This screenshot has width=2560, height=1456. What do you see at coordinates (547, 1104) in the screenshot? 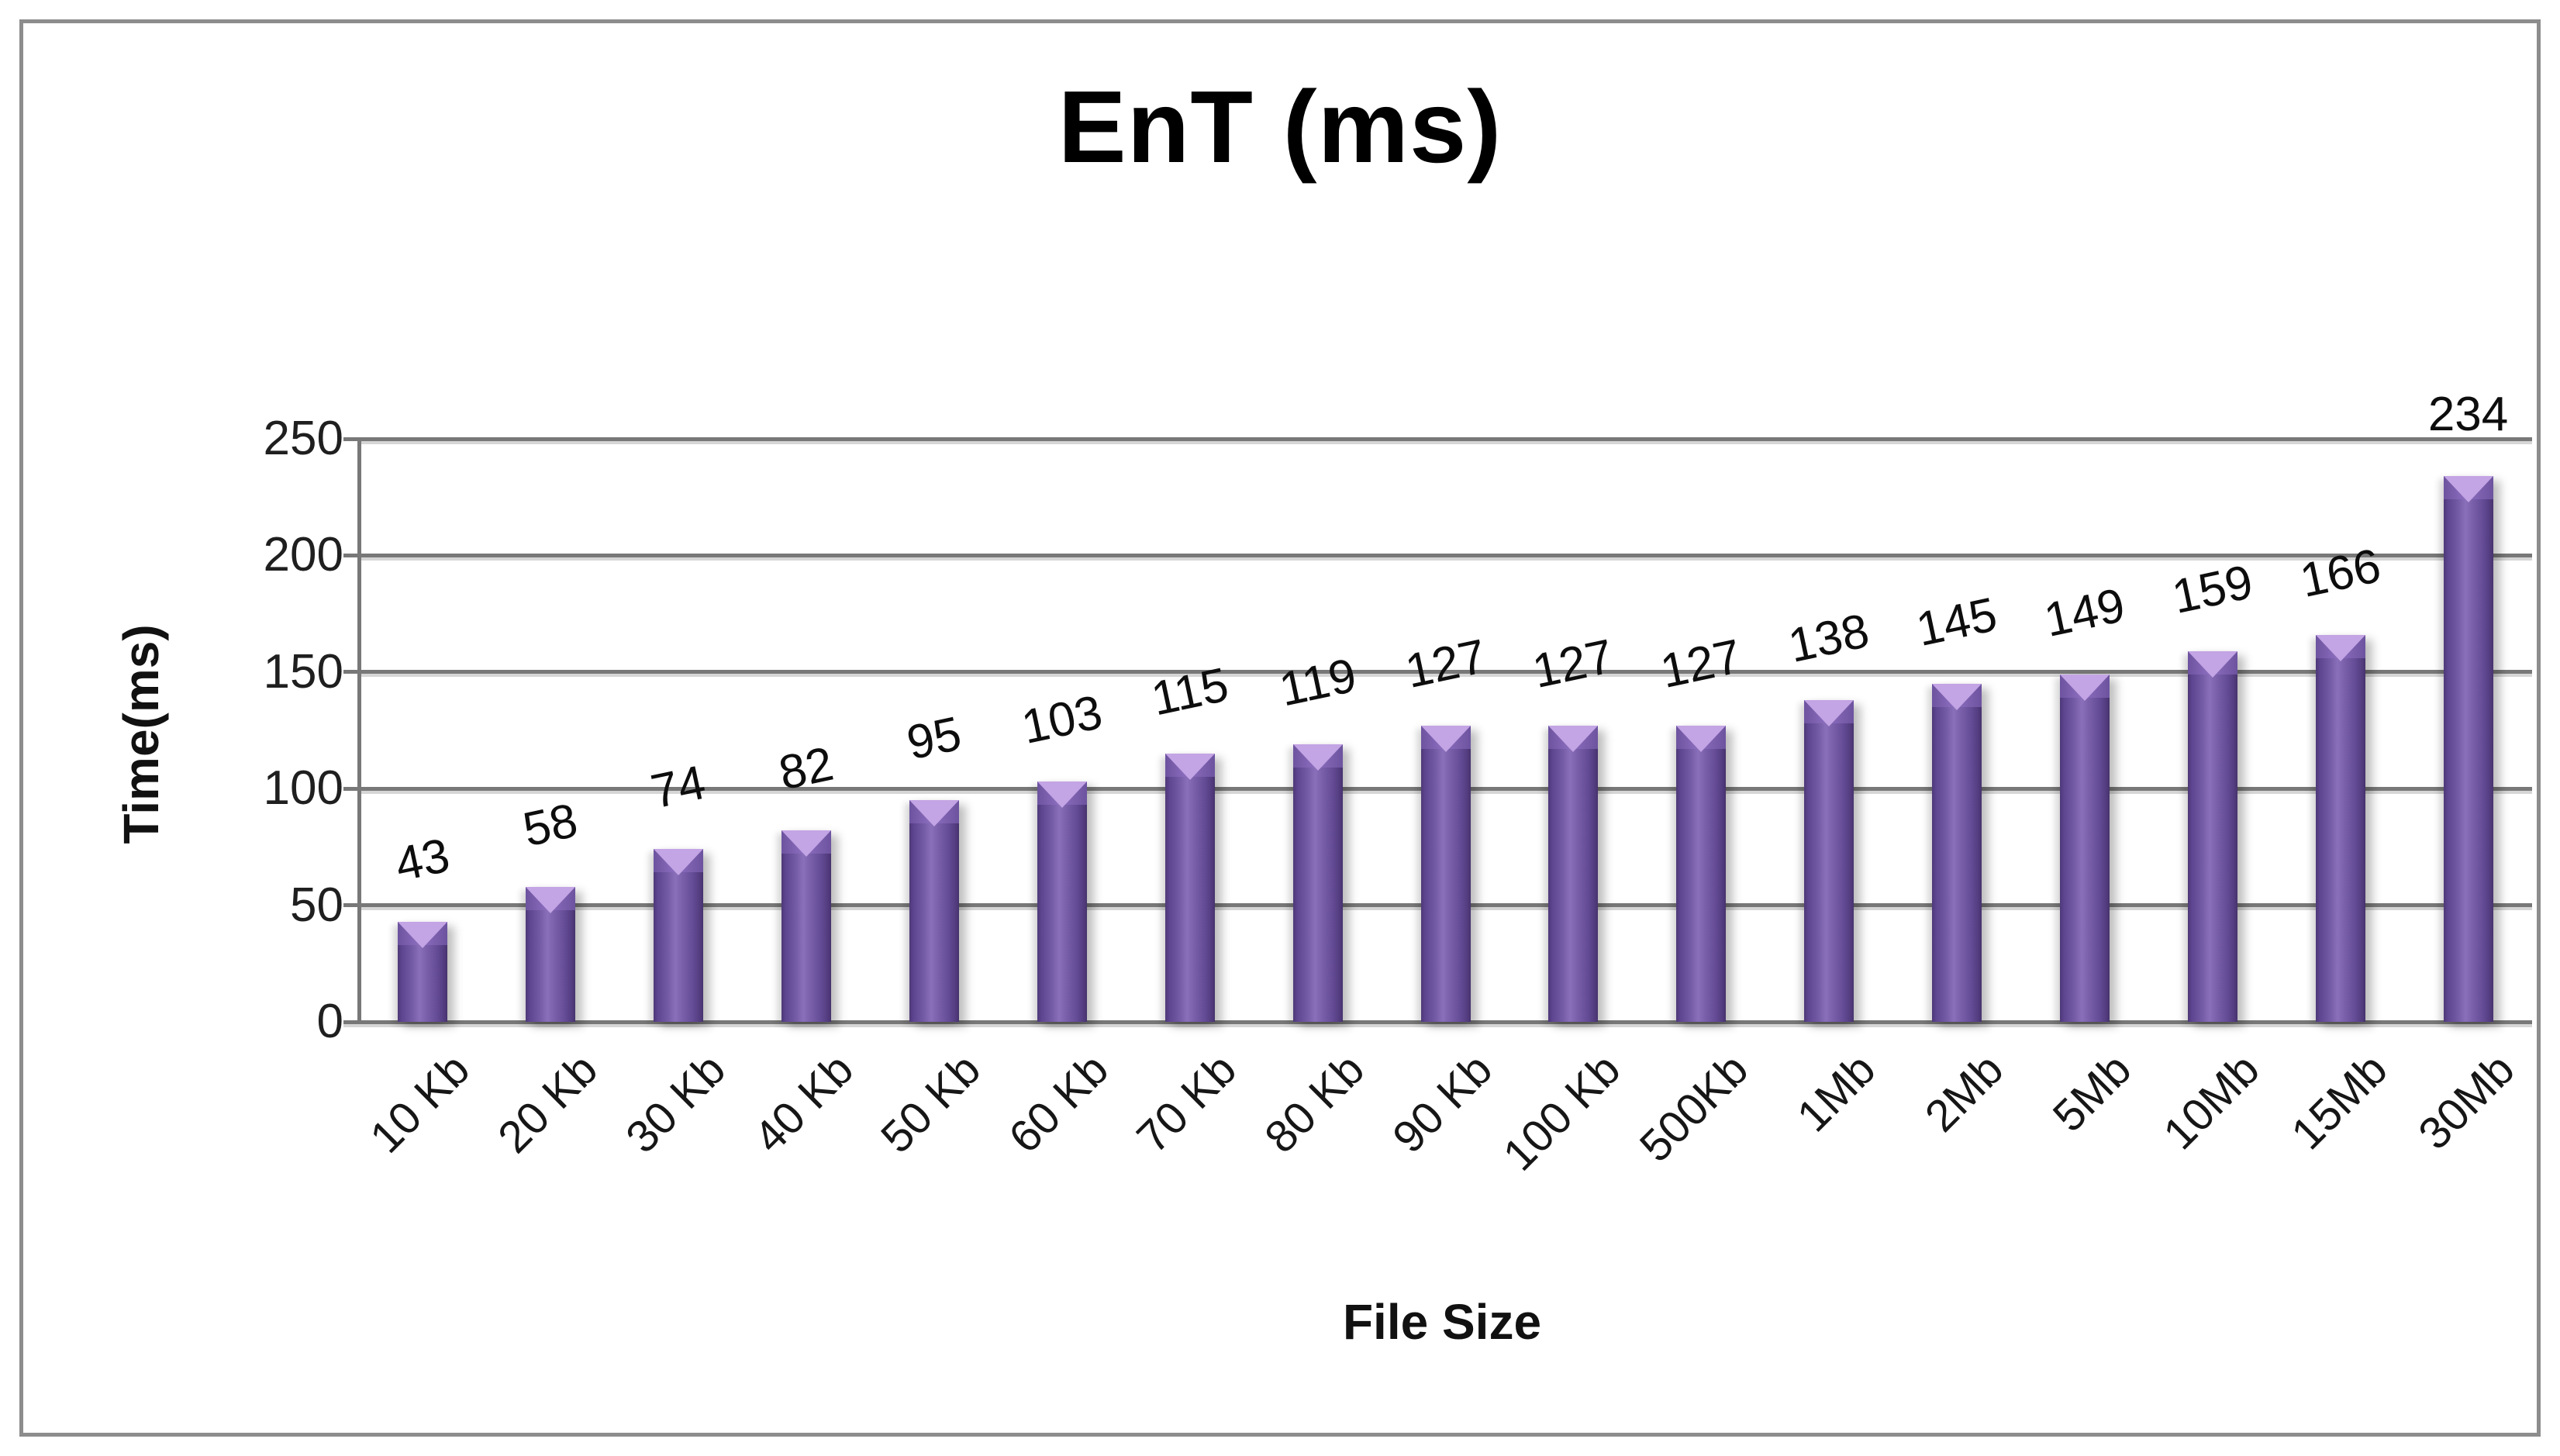
I see `x-tick-label: 20 Kb` at bounding box center [547, 1104].